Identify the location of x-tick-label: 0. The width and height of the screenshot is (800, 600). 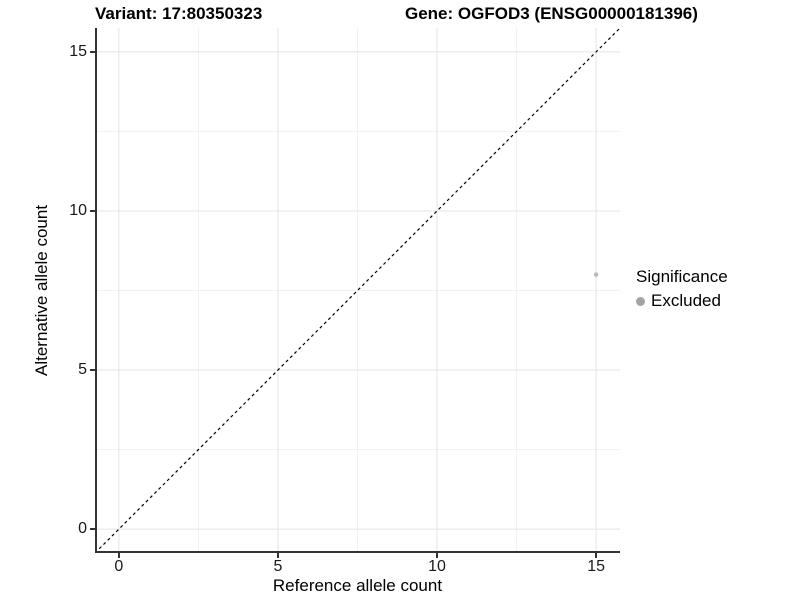
(119, 566).